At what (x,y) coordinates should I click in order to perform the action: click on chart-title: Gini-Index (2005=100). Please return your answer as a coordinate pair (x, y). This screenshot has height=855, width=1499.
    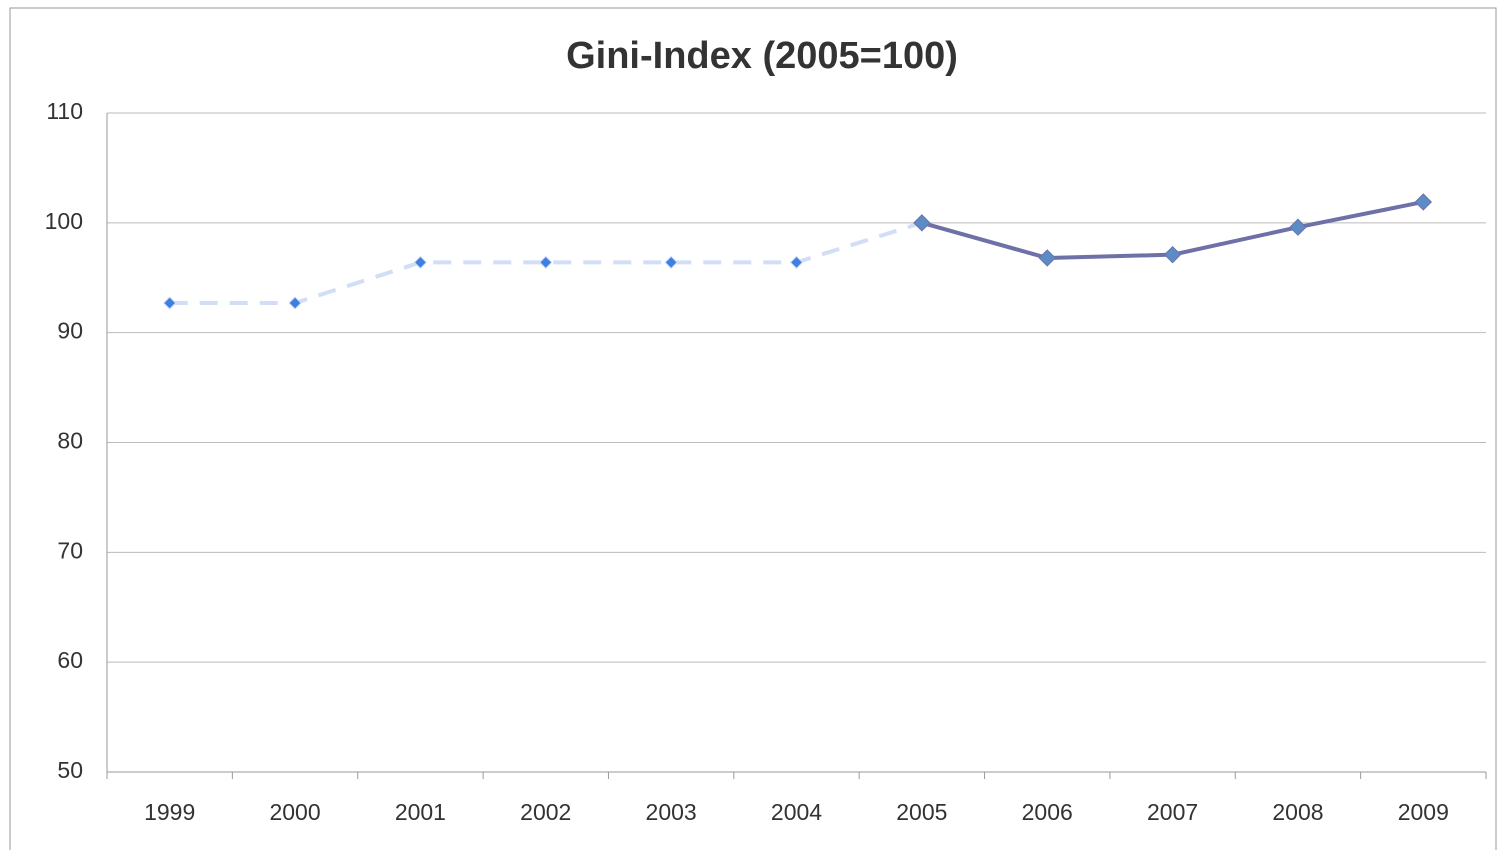
    Looking at the image, I should click on (762, 56).